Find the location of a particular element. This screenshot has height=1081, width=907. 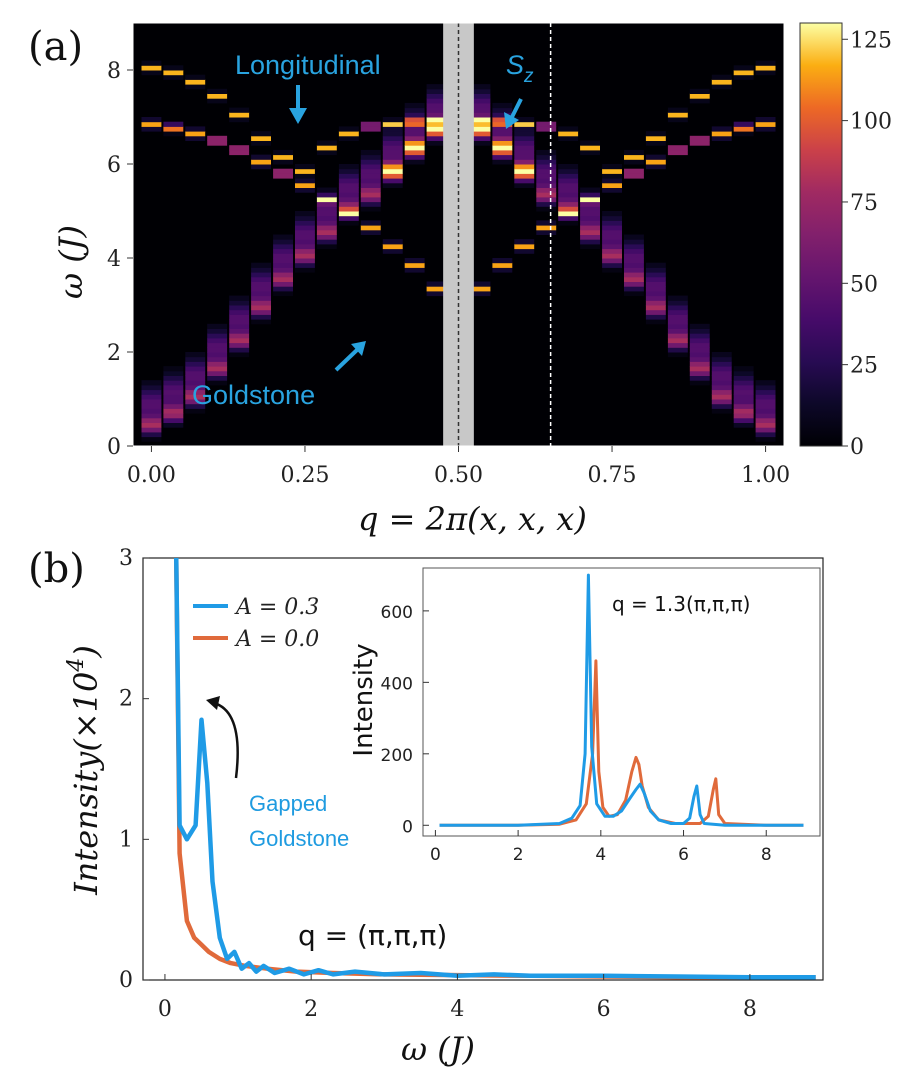

intensity-xlabel: ω (J) is located at coordinates (438, 1049).